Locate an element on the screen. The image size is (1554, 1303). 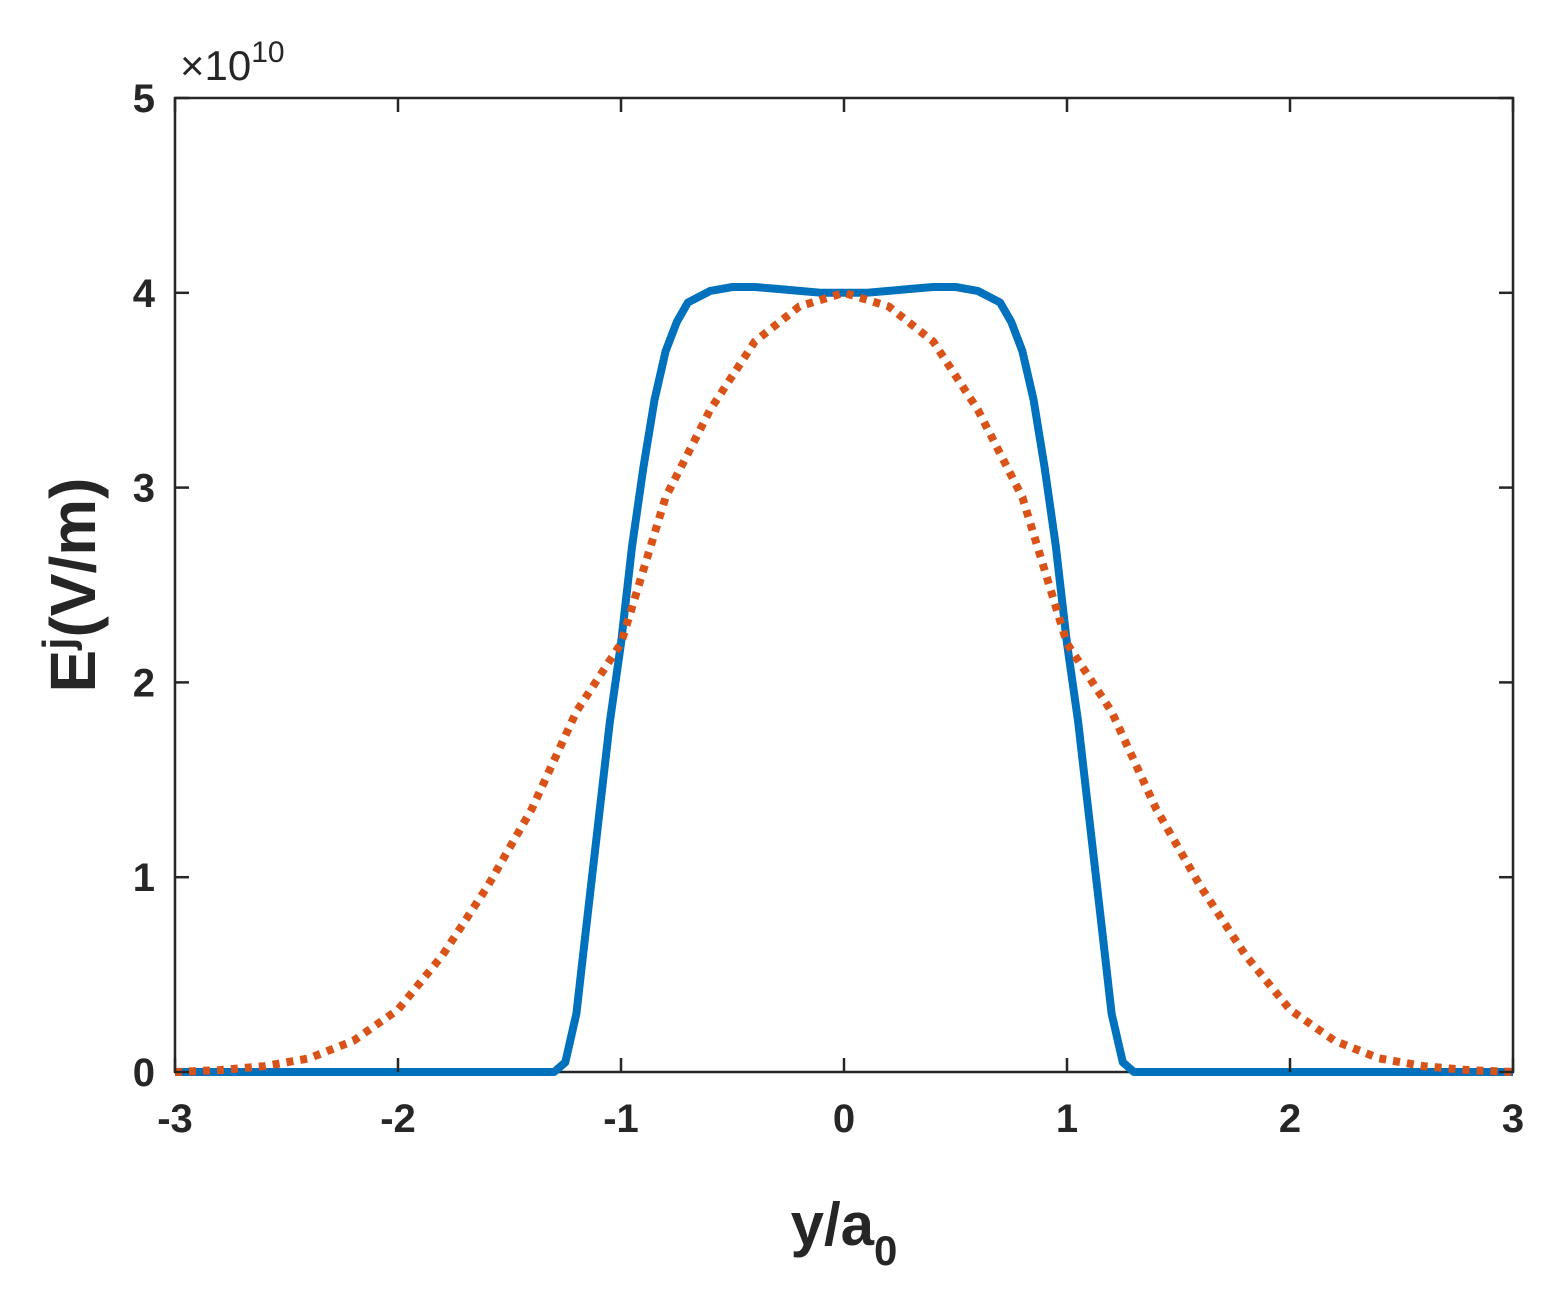
y-exponent-base: ×10 is located at coordinates (215, 65).